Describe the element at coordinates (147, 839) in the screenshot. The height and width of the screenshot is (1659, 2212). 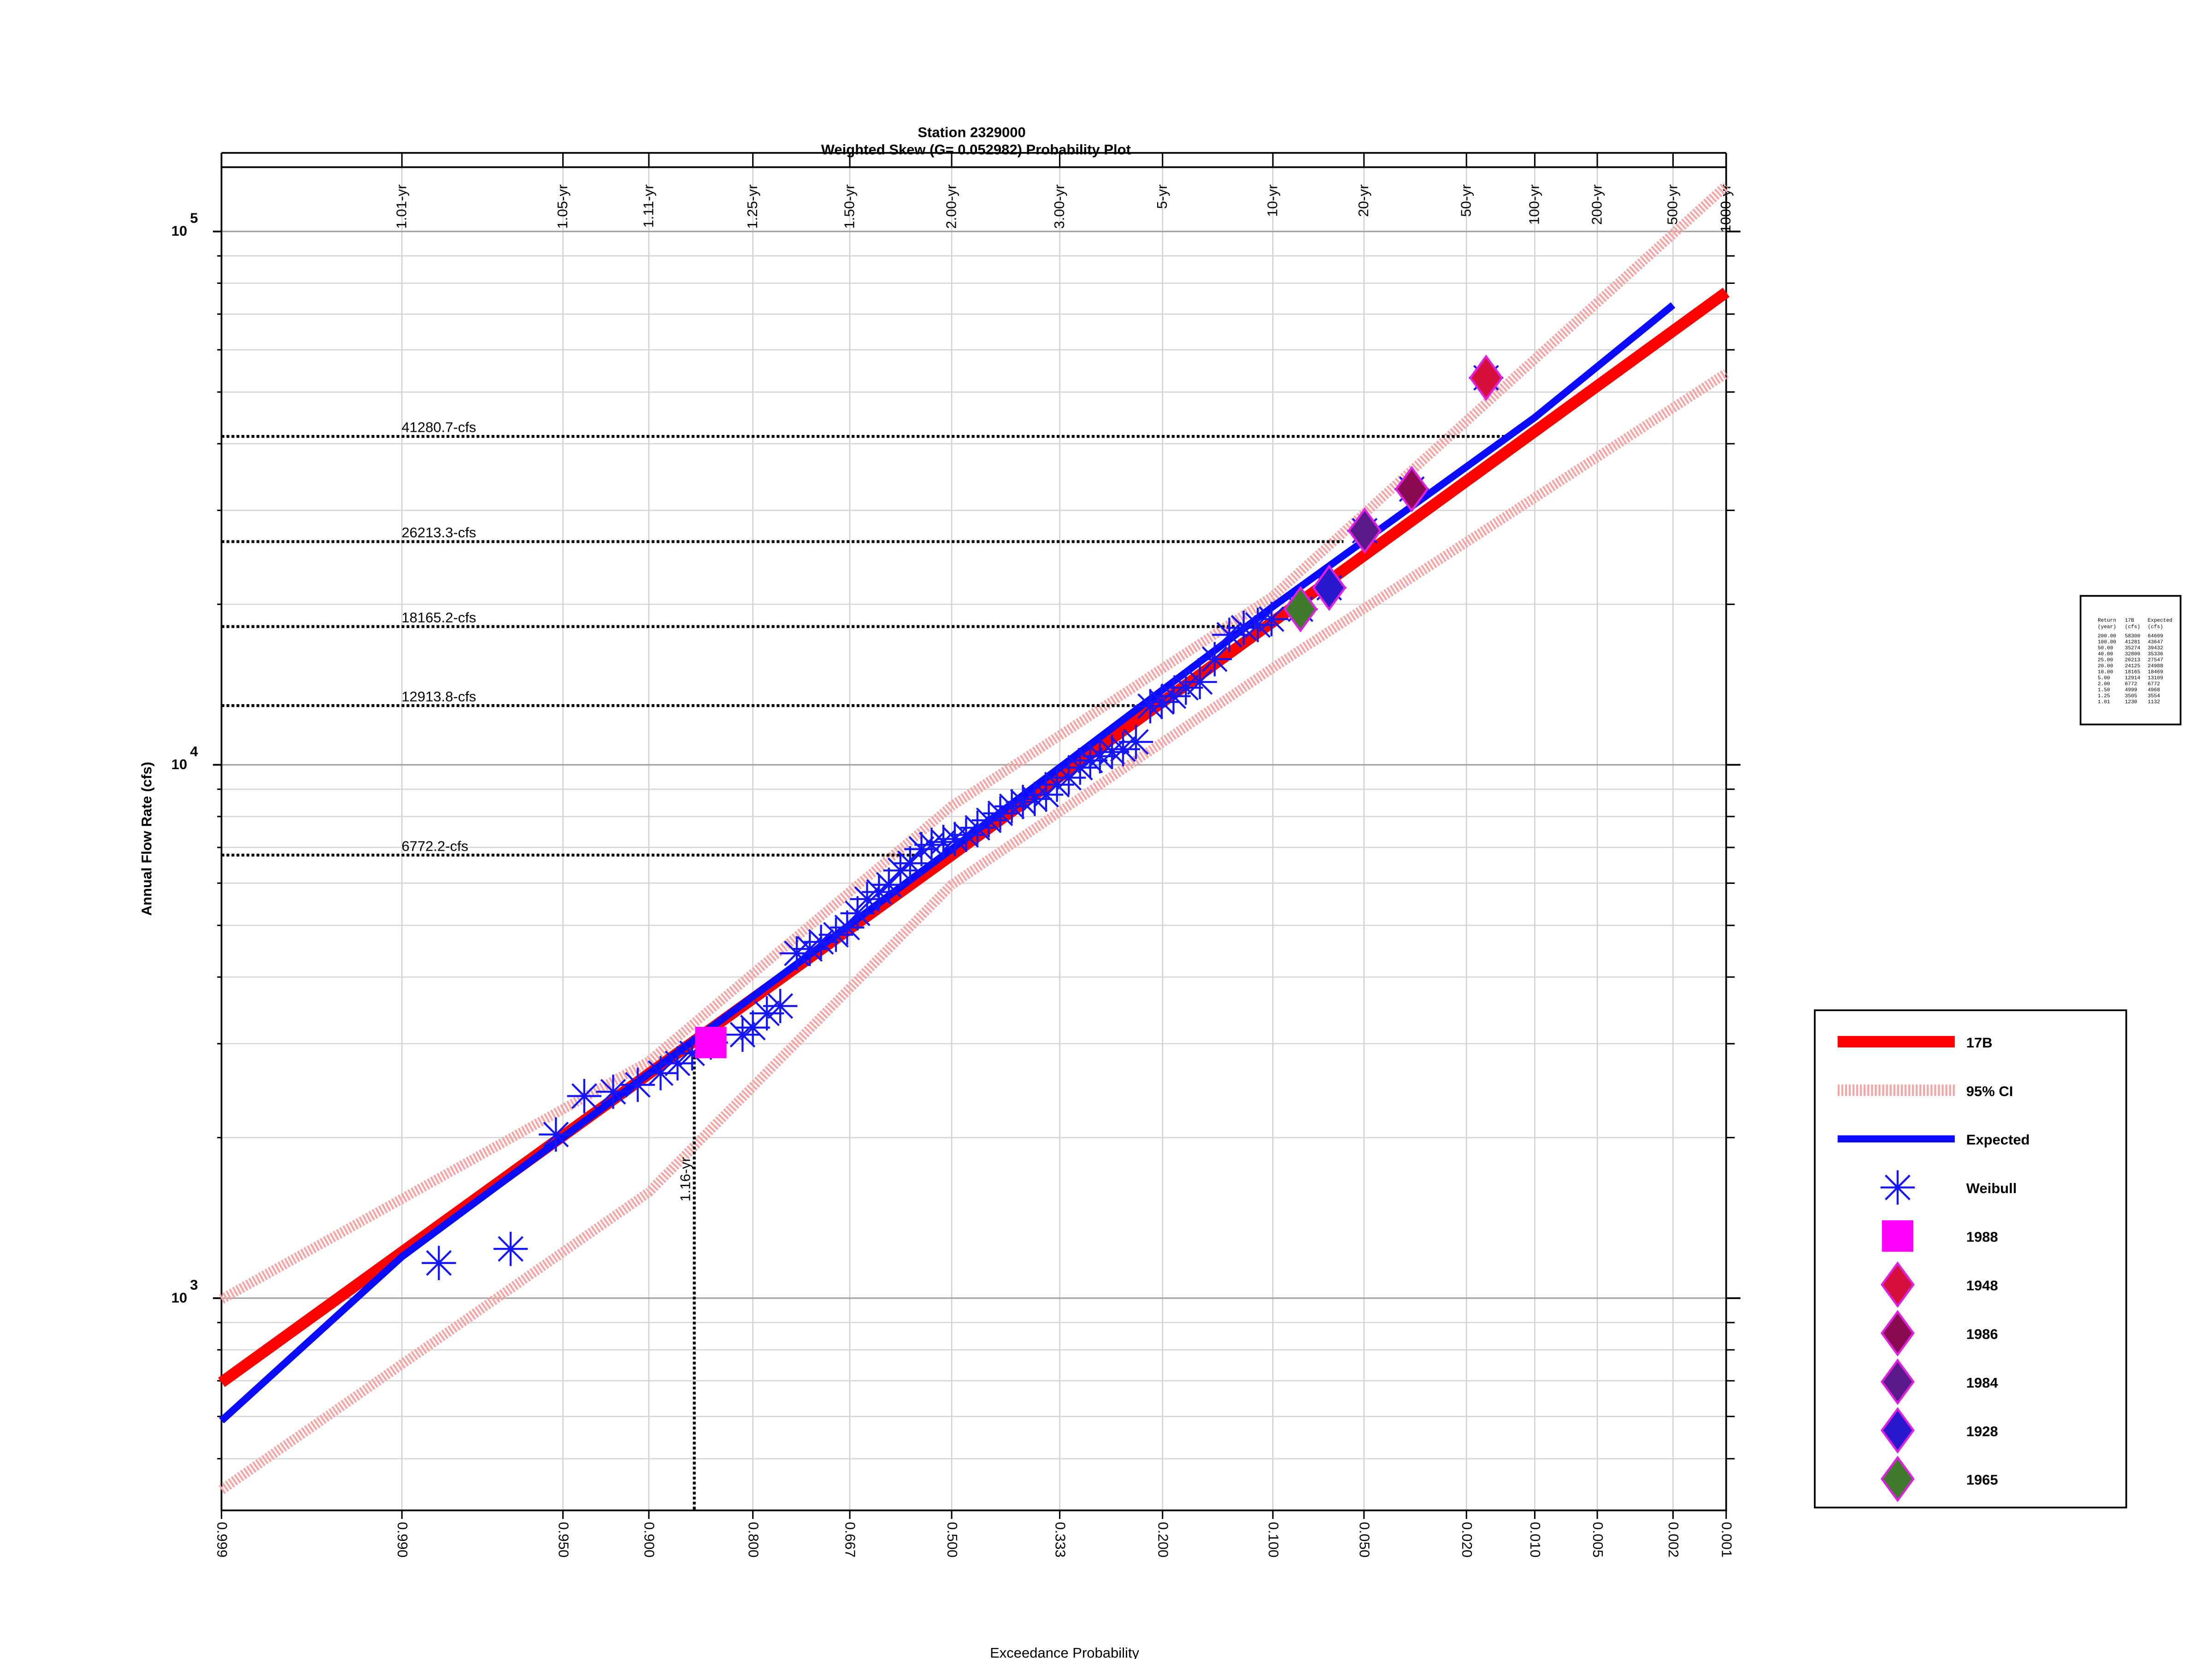
I see `y-axis-label: Annual Flow Rate (cfs)` at that location.